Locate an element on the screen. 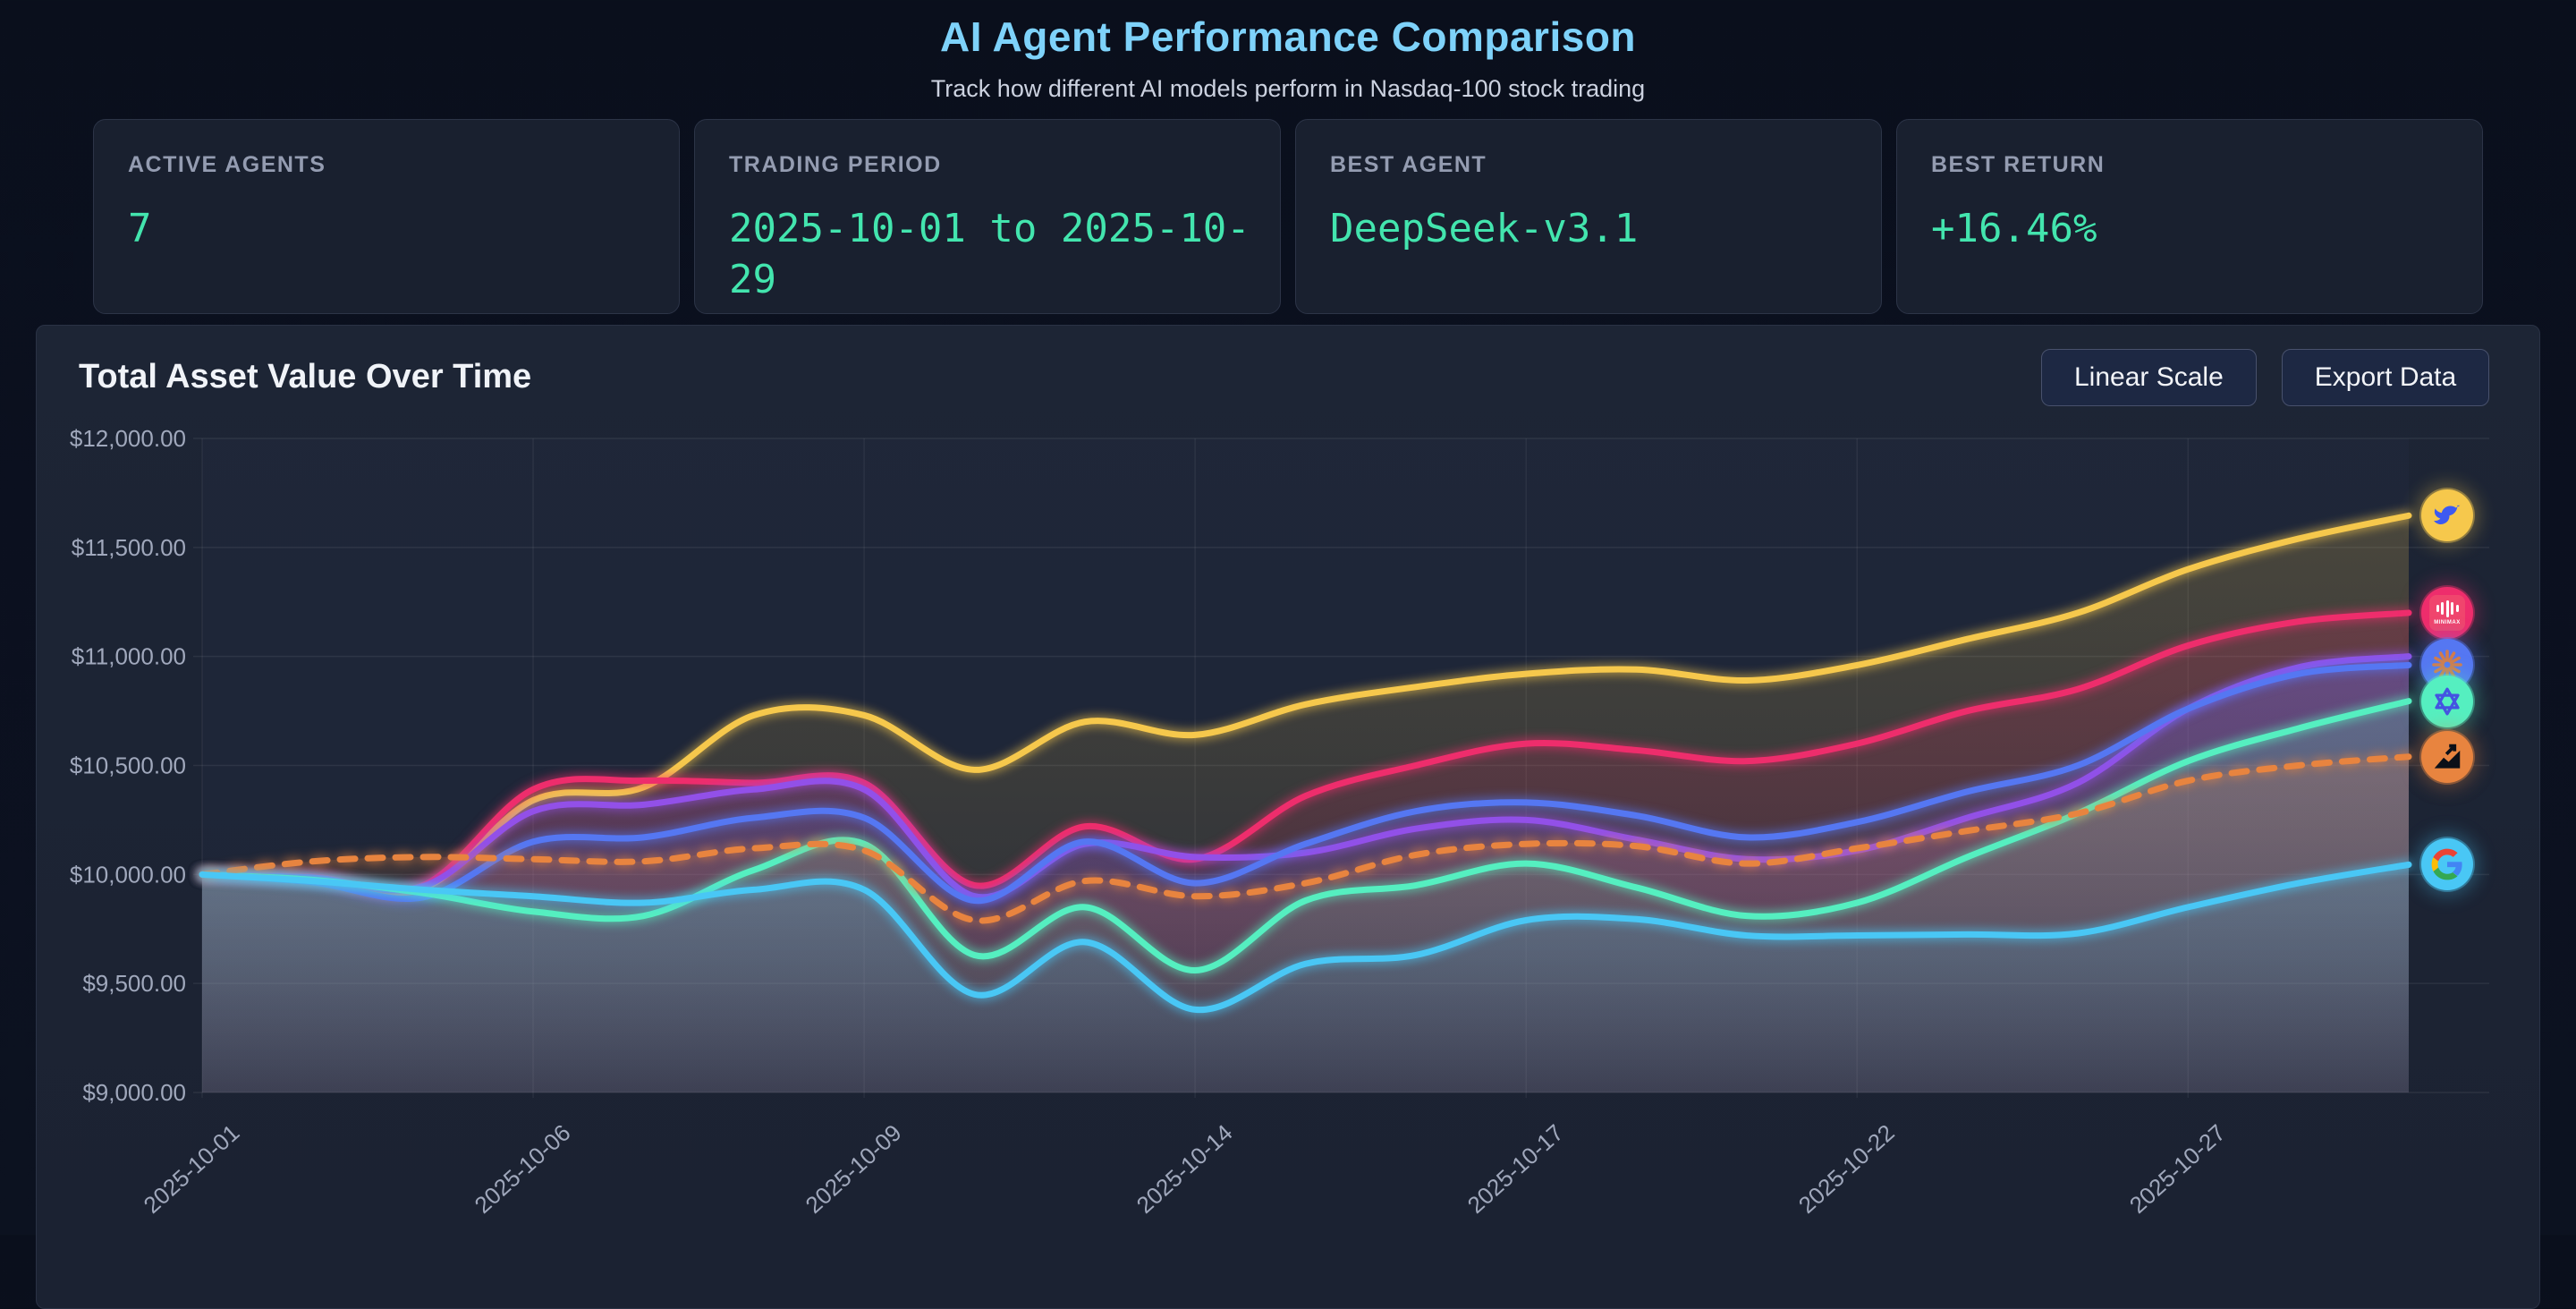  minimax-icon: MINIMAX is located at coordinates (2447, 613).